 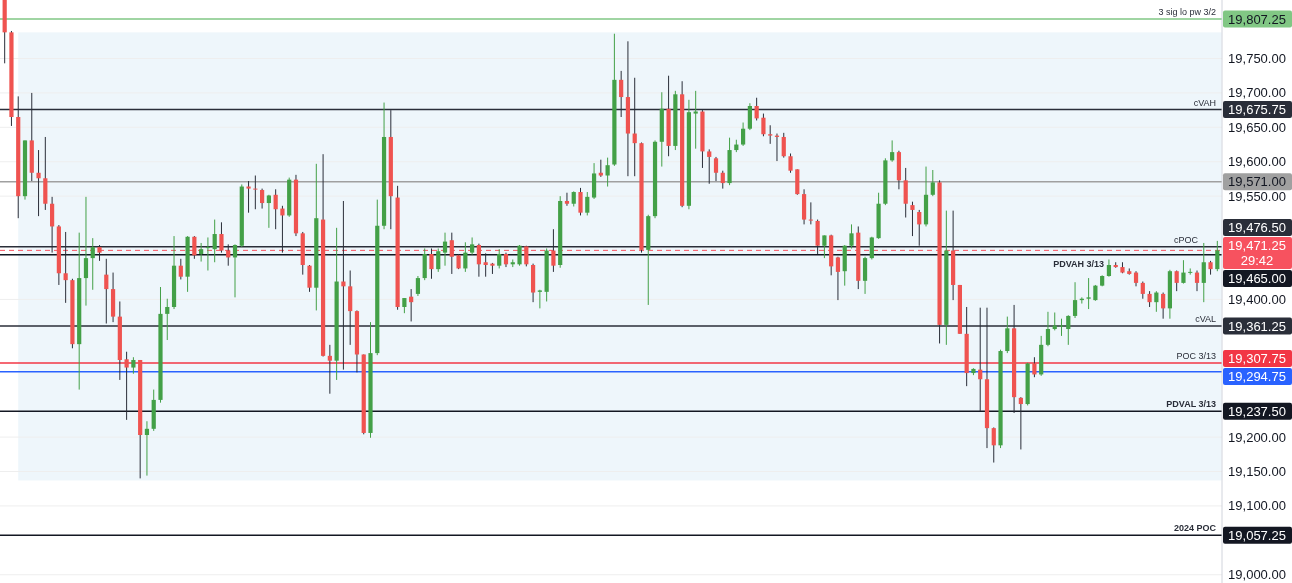 What do you see at coordinates (1257, 326) in the screenshot?
I see `text: 19,361.25` at bounding box center [1257, 326].